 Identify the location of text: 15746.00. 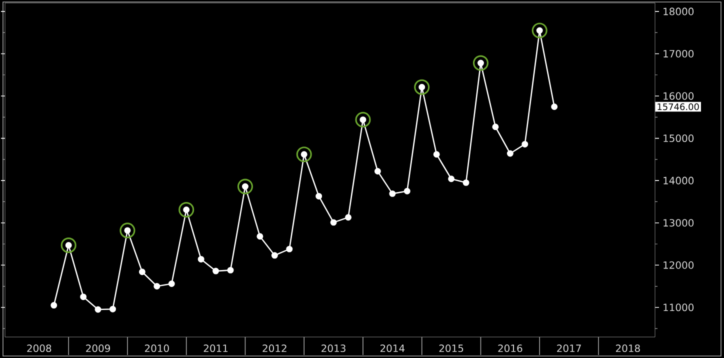
(678, 106).